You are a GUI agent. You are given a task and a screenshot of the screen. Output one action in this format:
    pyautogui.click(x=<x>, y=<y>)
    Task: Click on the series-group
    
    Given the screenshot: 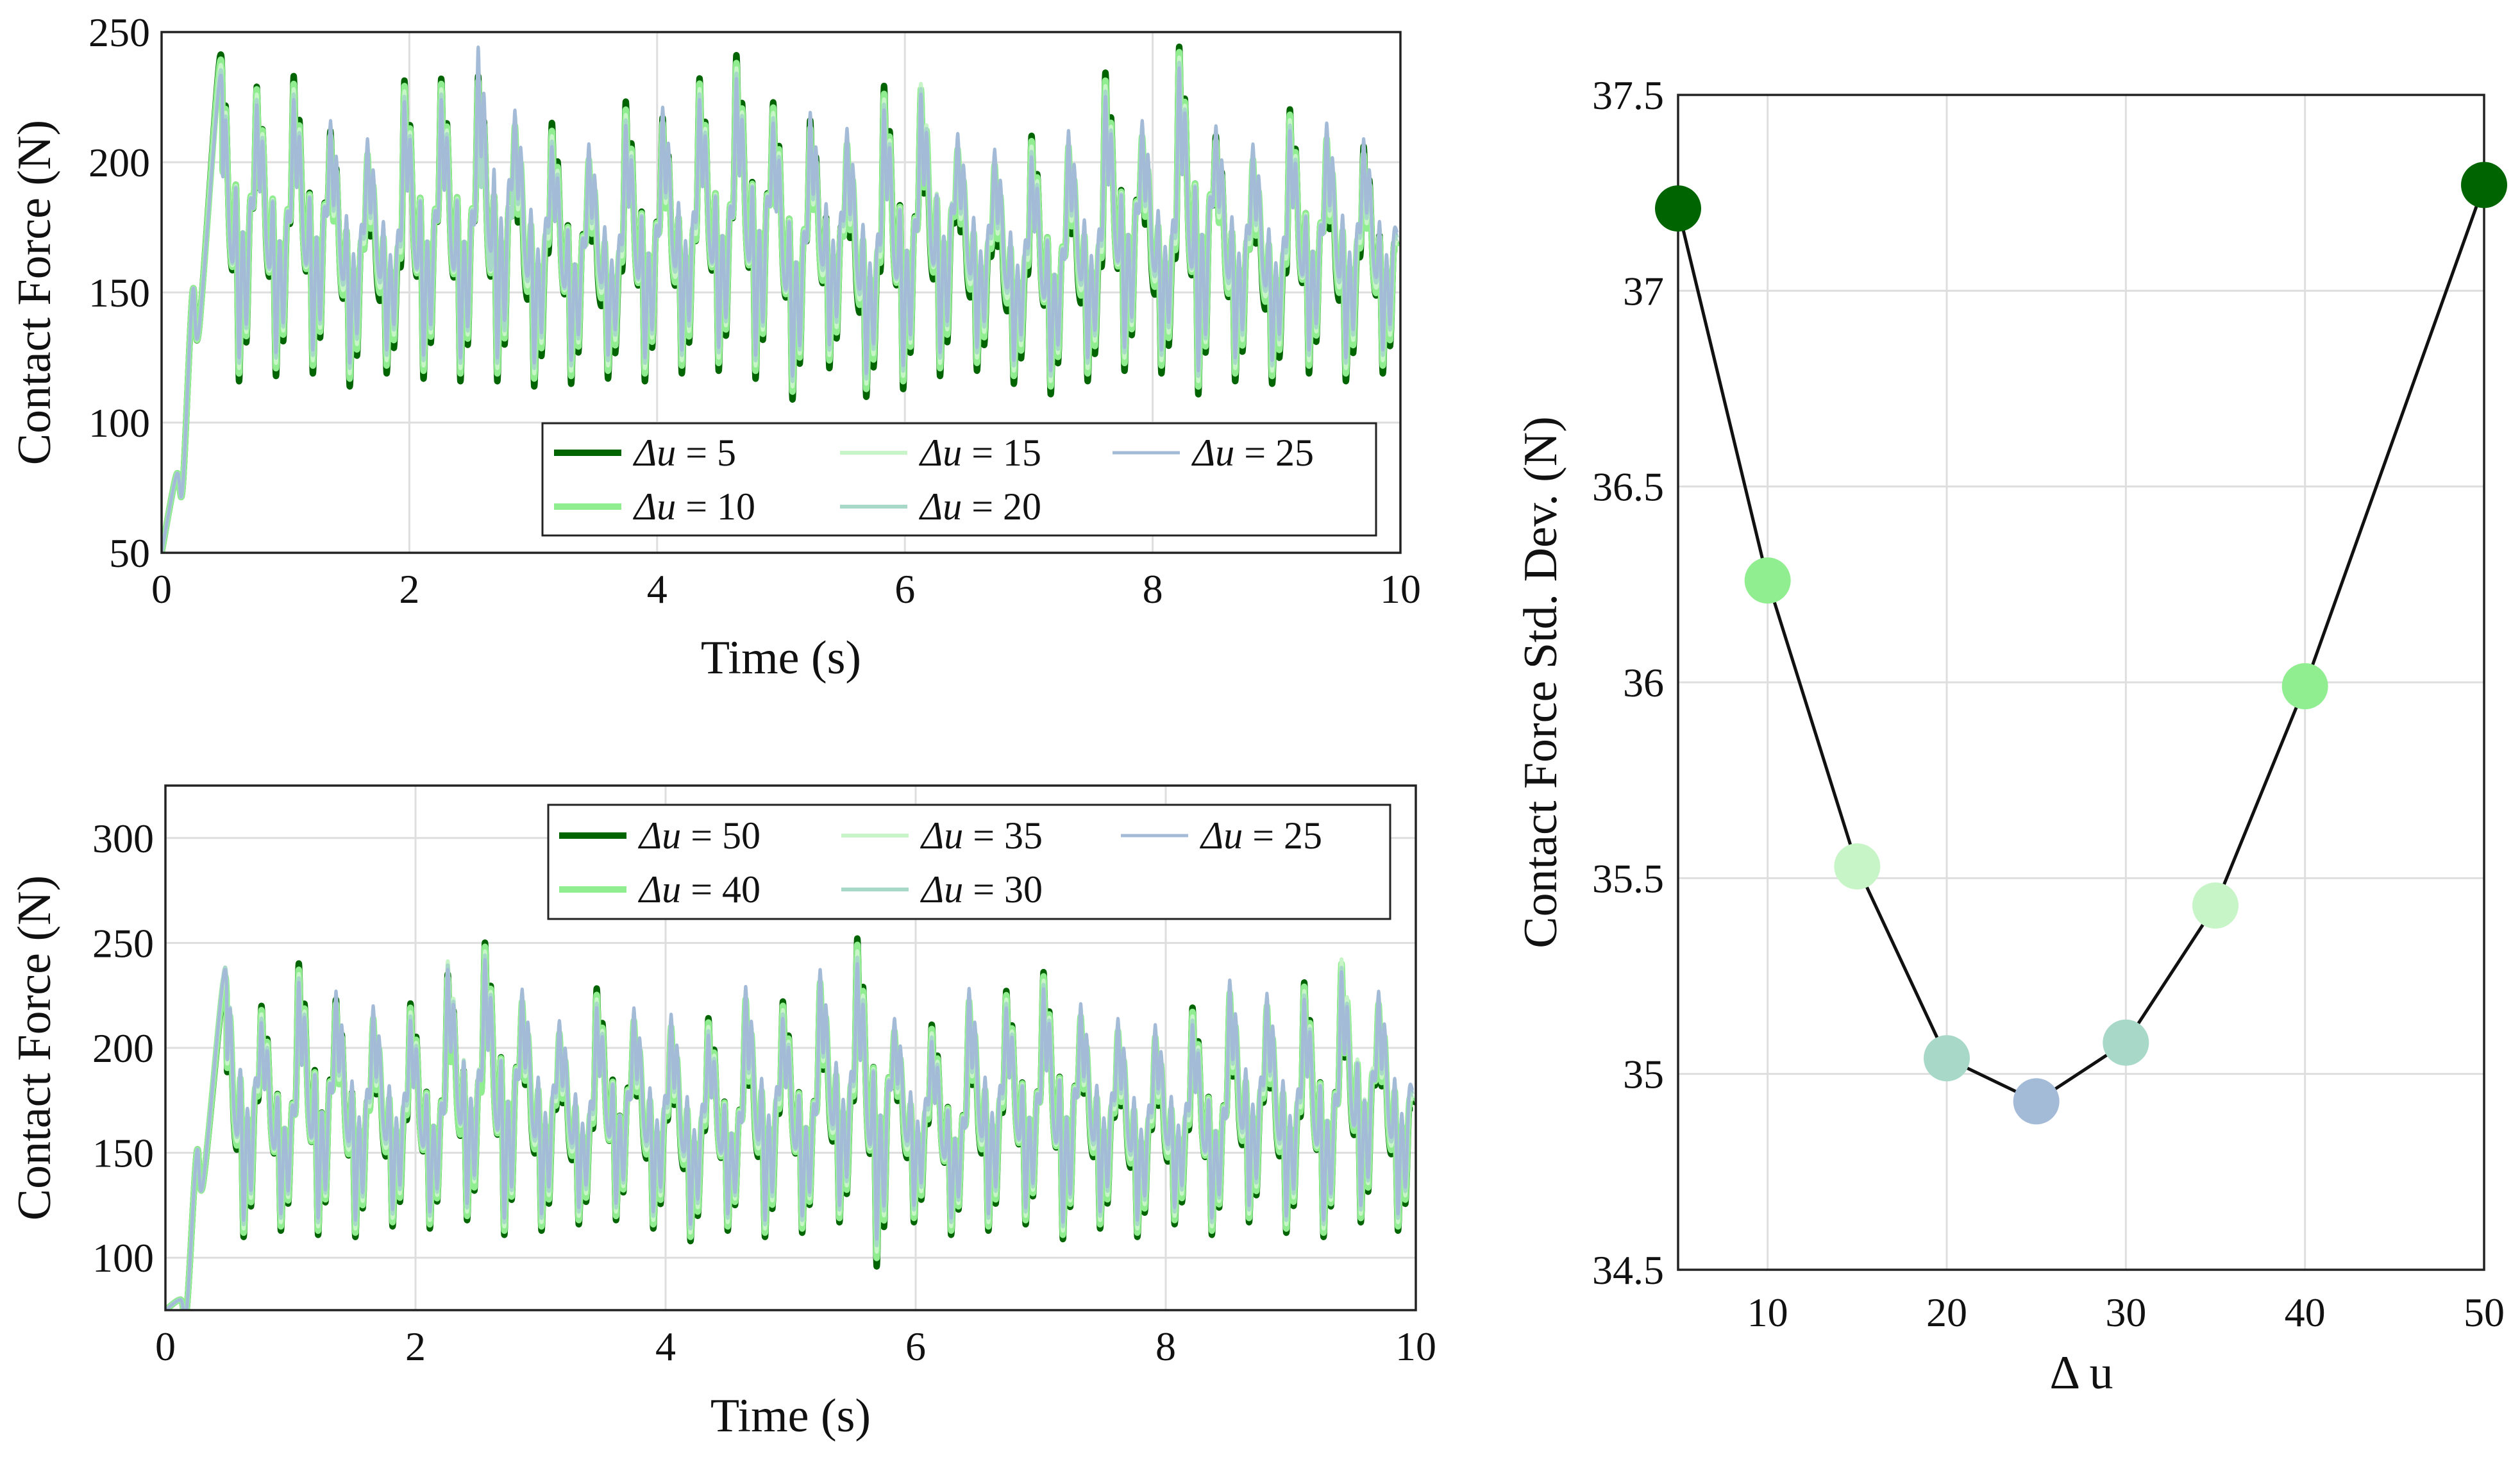 What is the action you would take?
    pyautogui.click(x=790, y=1122)
    